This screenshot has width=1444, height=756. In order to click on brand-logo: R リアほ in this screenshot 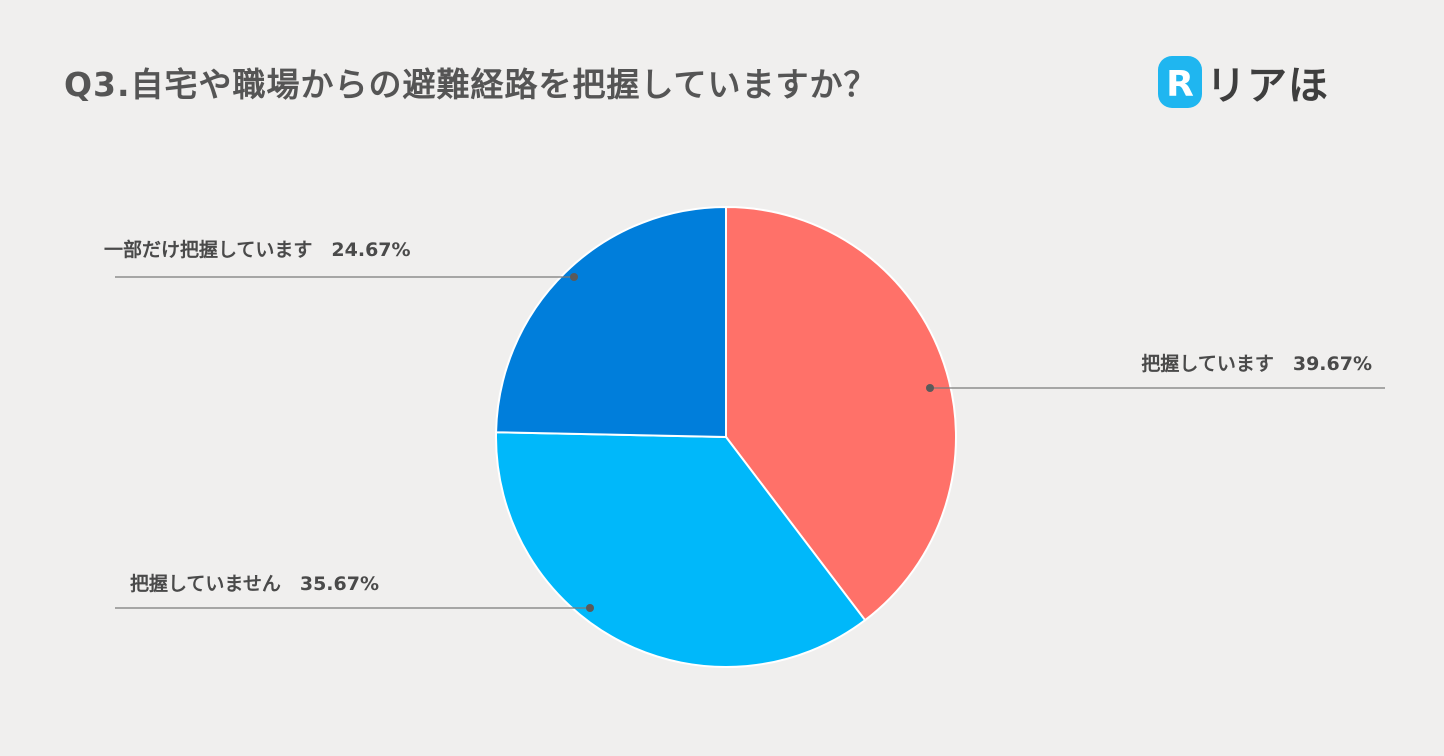, I will do `click(1243, 82)`.